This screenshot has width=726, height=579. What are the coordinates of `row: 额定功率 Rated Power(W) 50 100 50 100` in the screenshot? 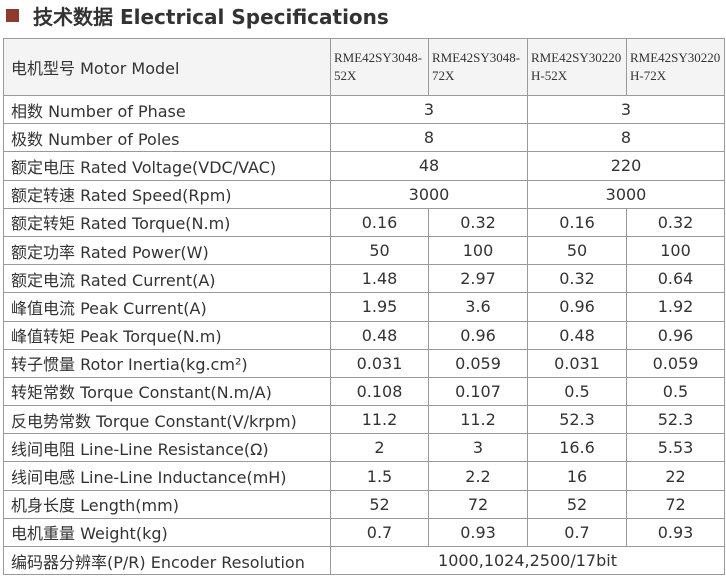 It's located at (364, 250).